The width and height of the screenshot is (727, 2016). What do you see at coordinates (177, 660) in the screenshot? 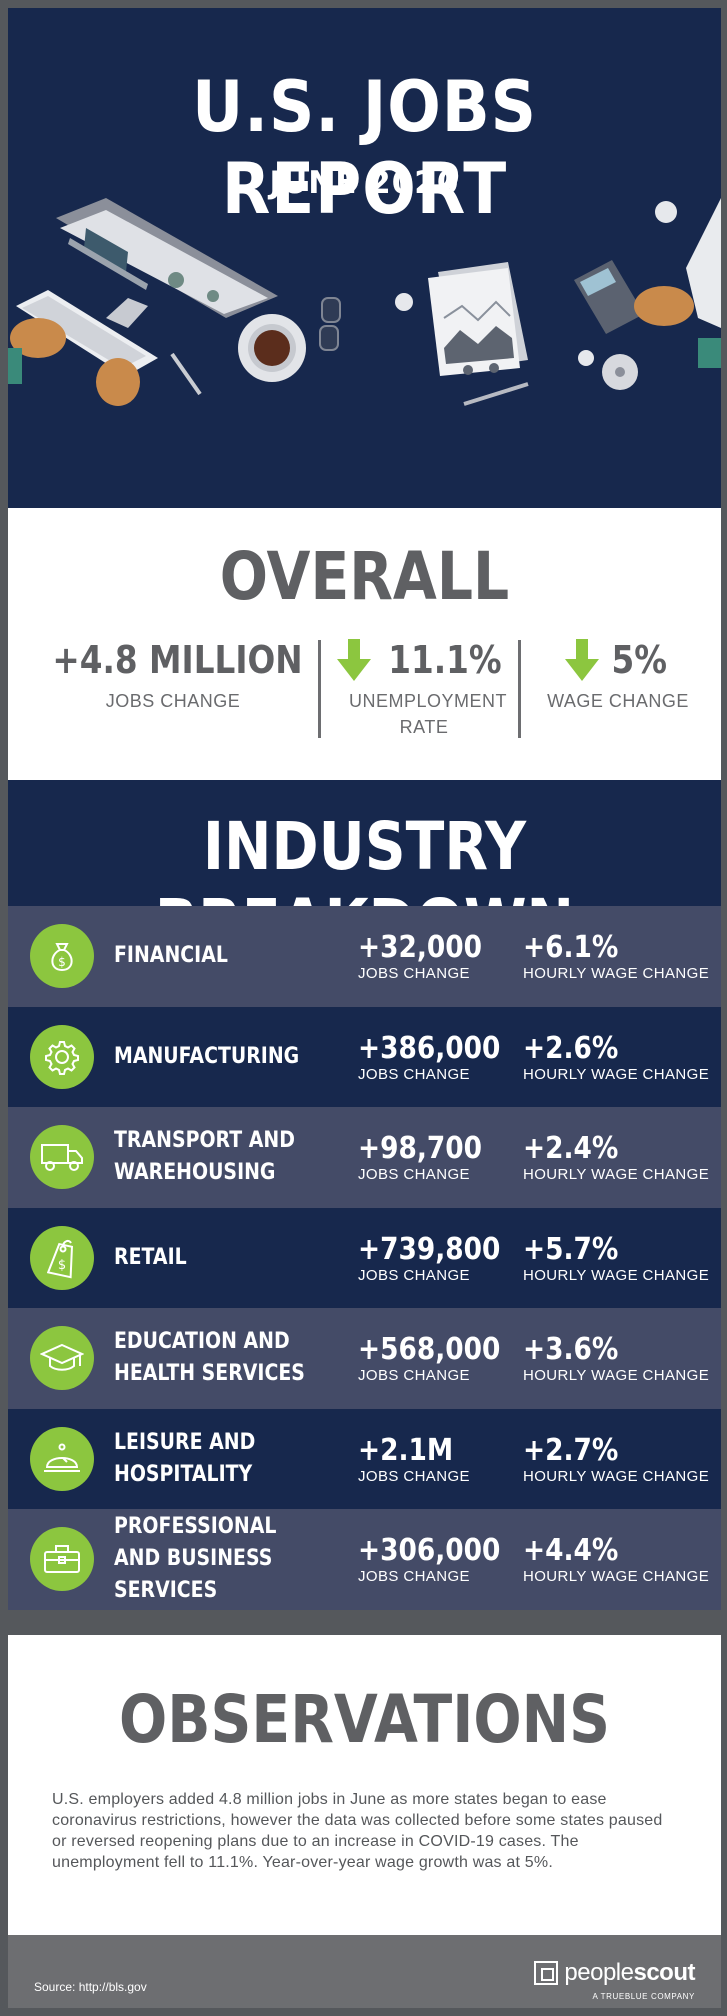
I see `stat-value: +4.8 MILLION` at bounding box center [177, 660].